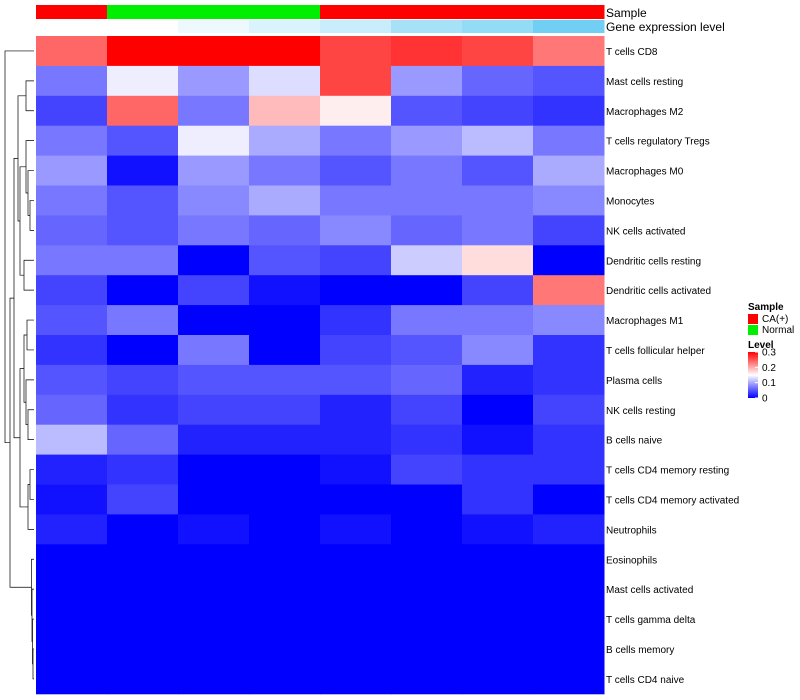 Image resolution: width=800 pixels, height=700 pixels. What do you see at coordinates (778, 330) in the screenshot?
I see `legend-entry-normal: Normal` at bounding box center [778, 330].